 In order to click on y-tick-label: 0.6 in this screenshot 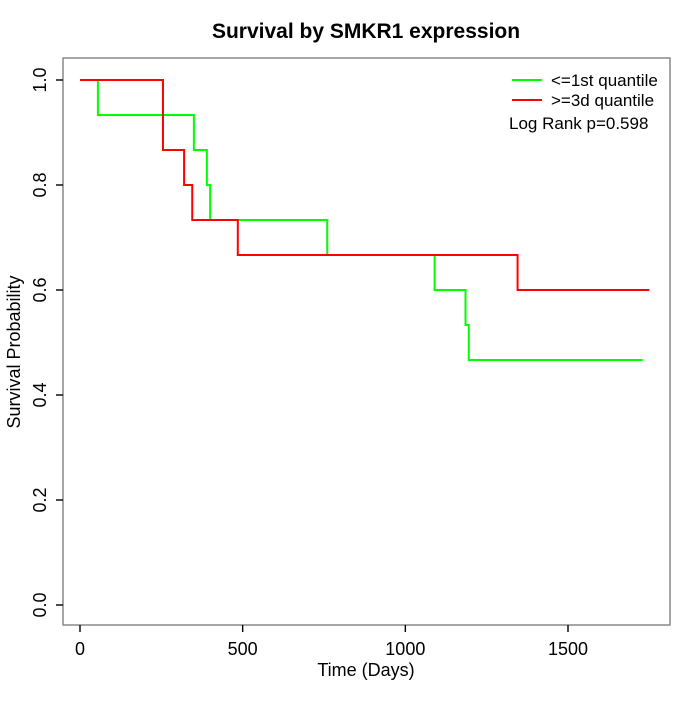, I will do `click(40, 289)`.